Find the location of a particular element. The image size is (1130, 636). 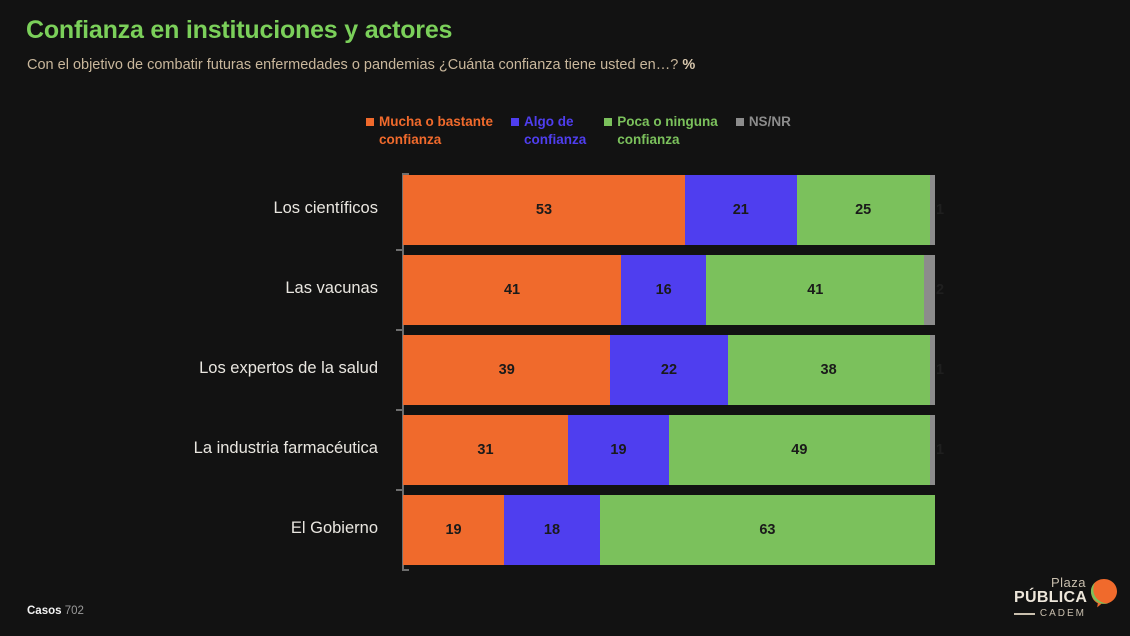

cases-value: 702 is located at coordinates (74, 611).